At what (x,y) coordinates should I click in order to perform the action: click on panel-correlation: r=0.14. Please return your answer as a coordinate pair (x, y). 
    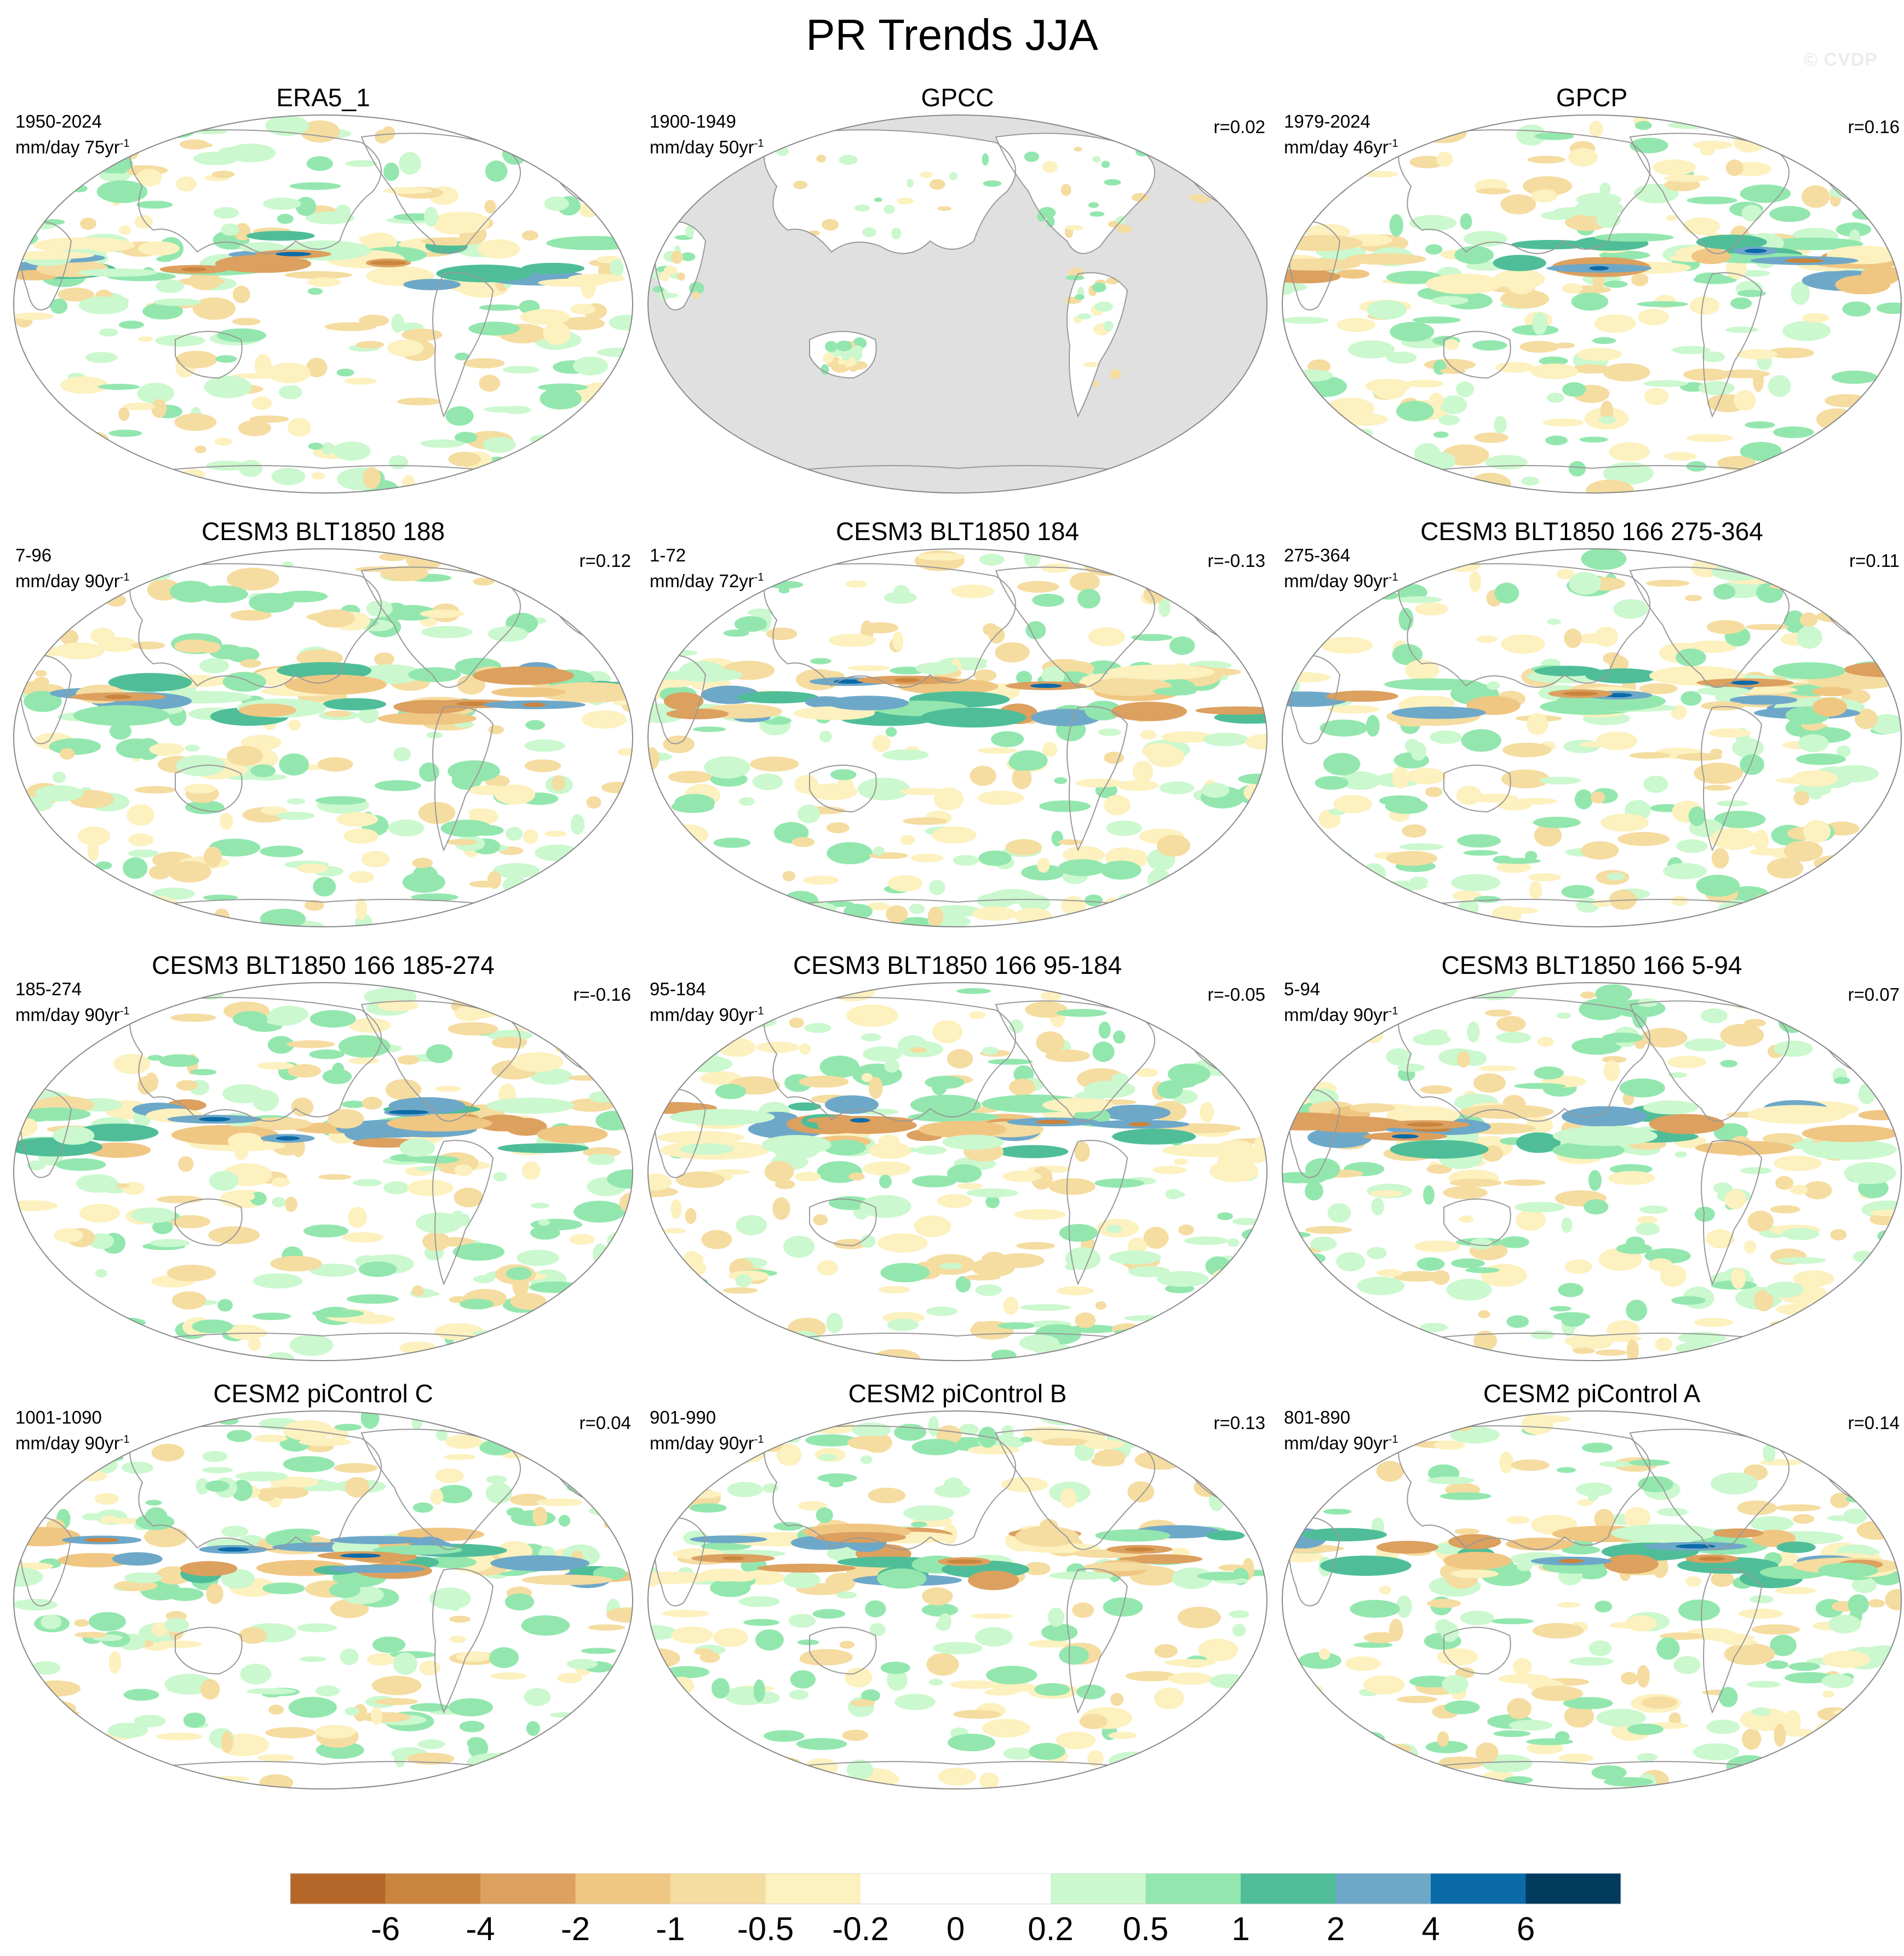
    Looking at the image, I should click on (1874, 1423).